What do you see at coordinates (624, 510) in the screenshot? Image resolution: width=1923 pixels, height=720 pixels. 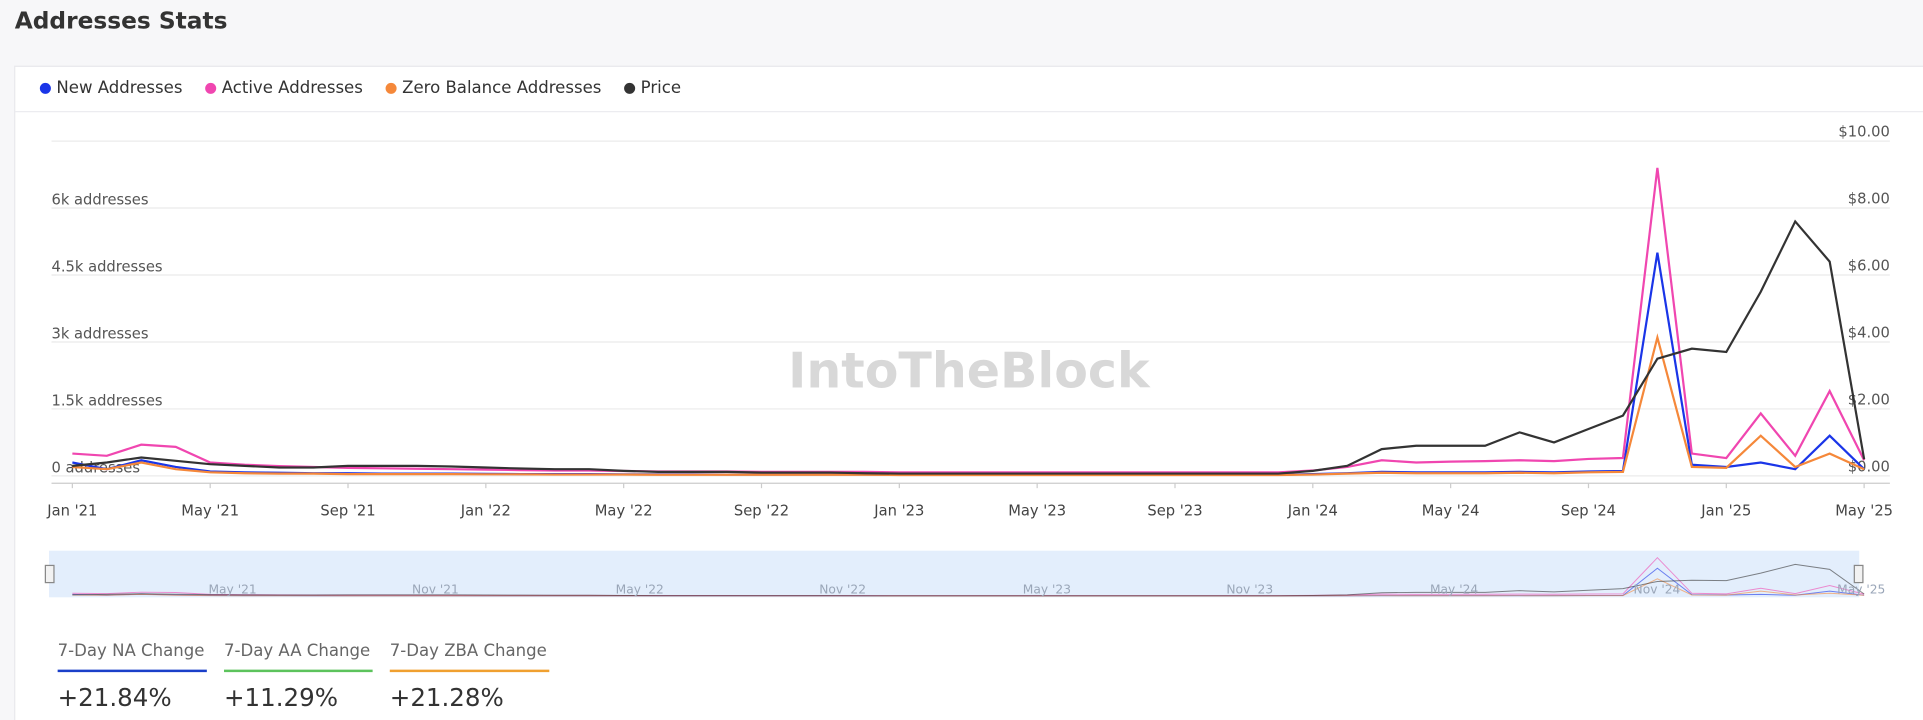 I see `x-tick-label: May '22` at bounding box center [624, 510].